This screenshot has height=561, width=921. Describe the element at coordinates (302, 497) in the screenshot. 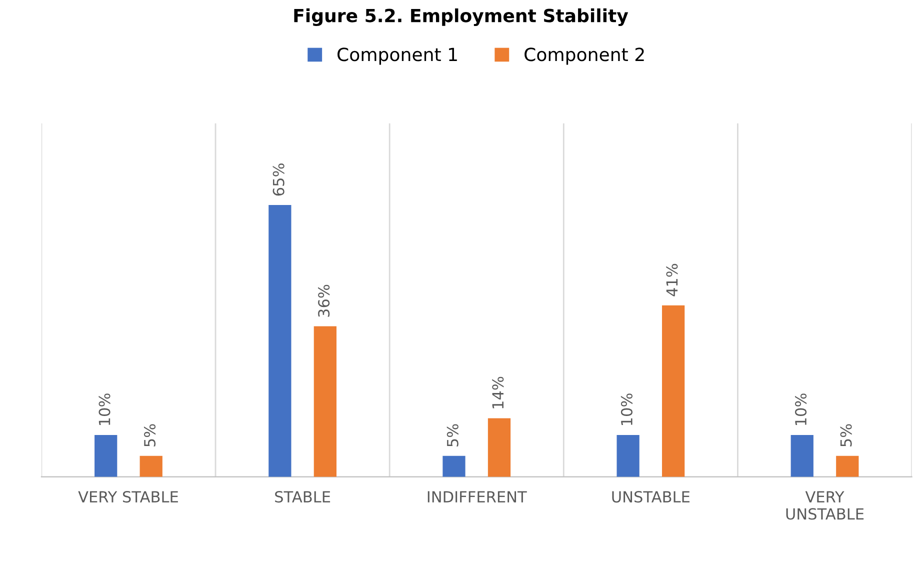

I see `x-tick-label: STABLE` at that location.